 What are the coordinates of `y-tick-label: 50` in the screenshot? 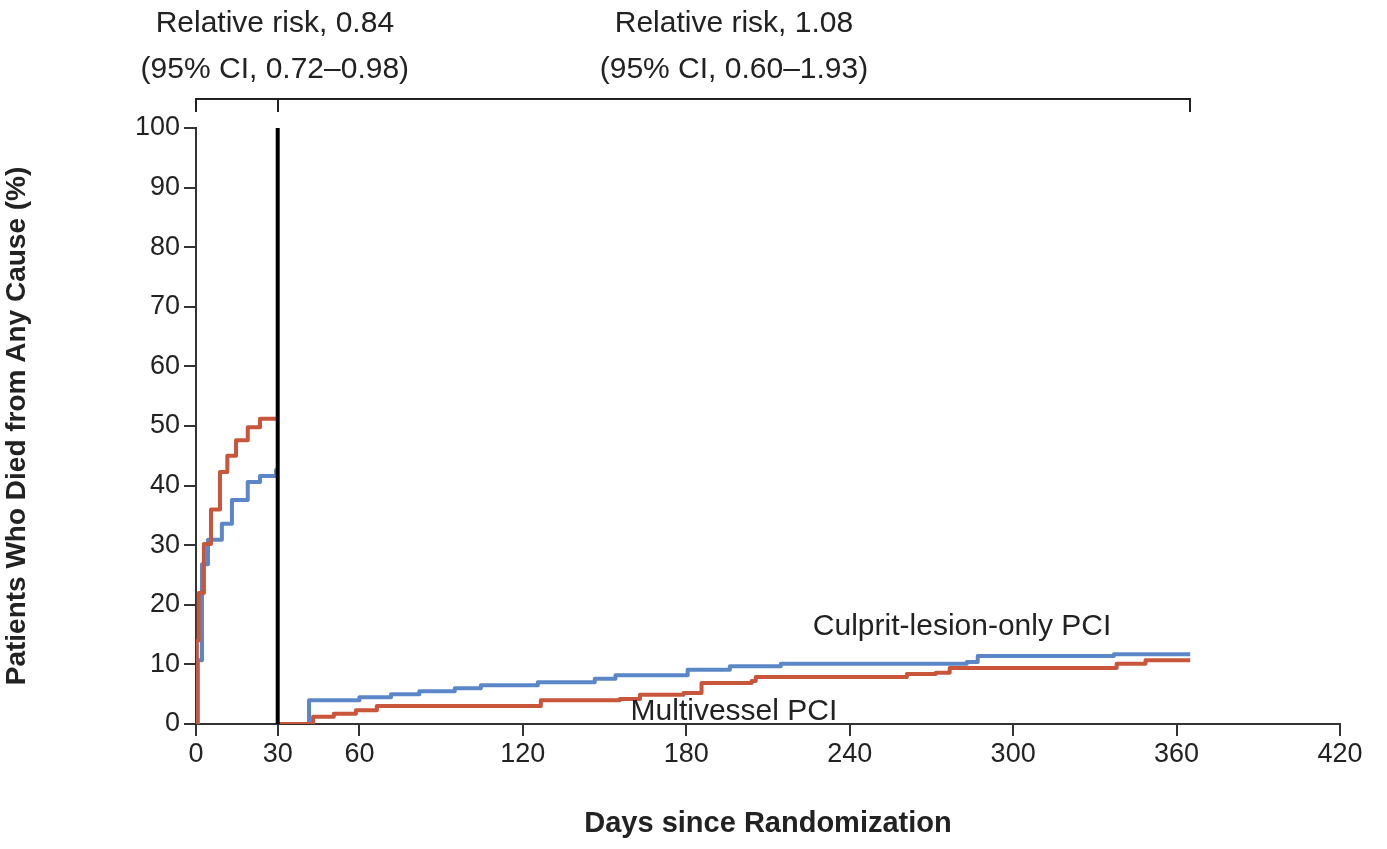 It's located at (164, 424).